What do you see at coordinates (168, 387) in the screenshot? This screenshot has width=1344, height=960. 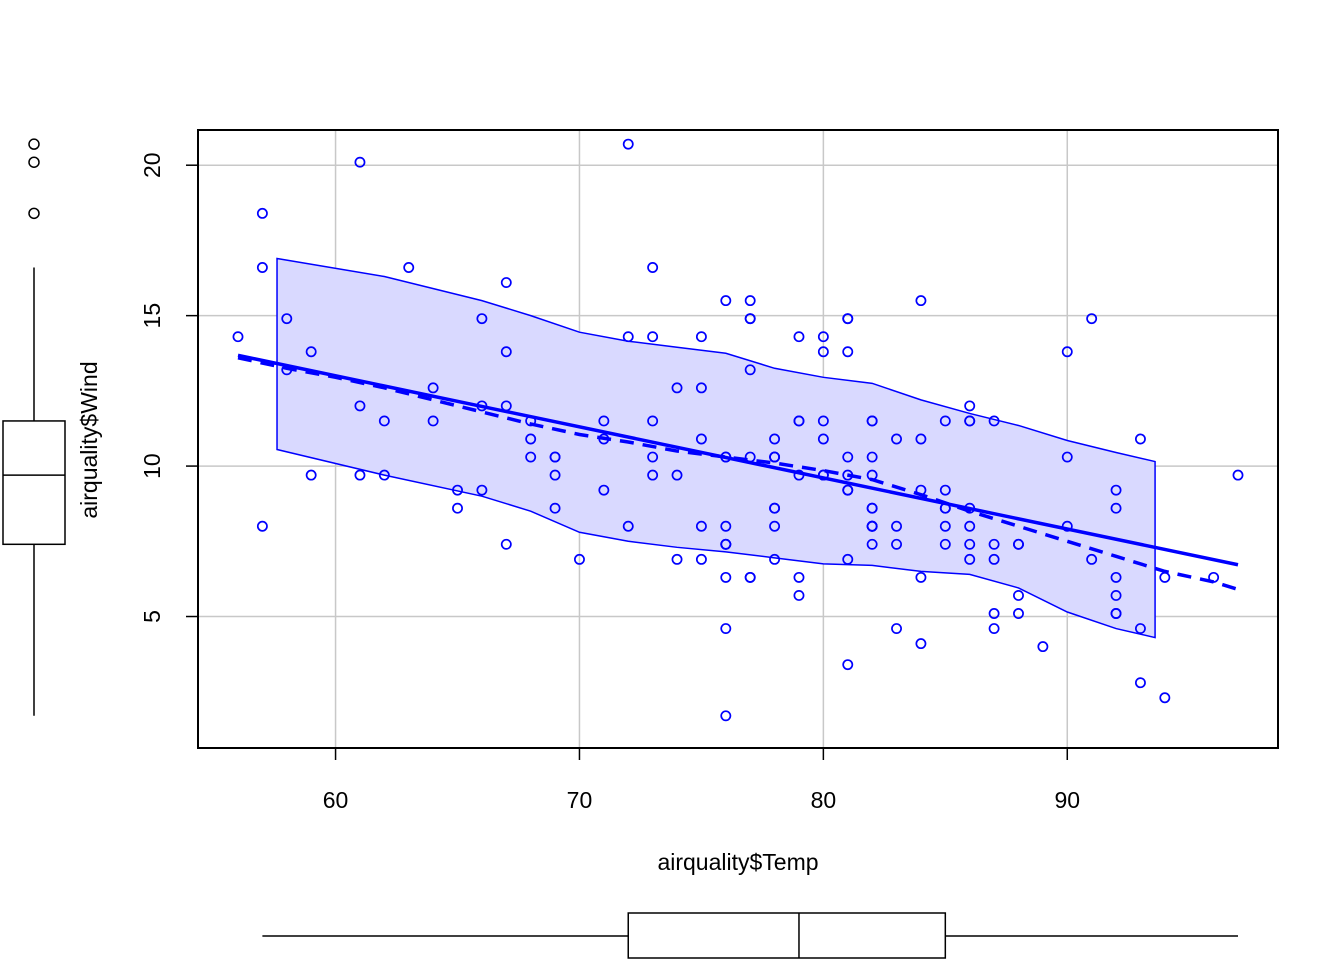 I see `y-axis: 5 10 15 20` at bounding box center [168, 387].